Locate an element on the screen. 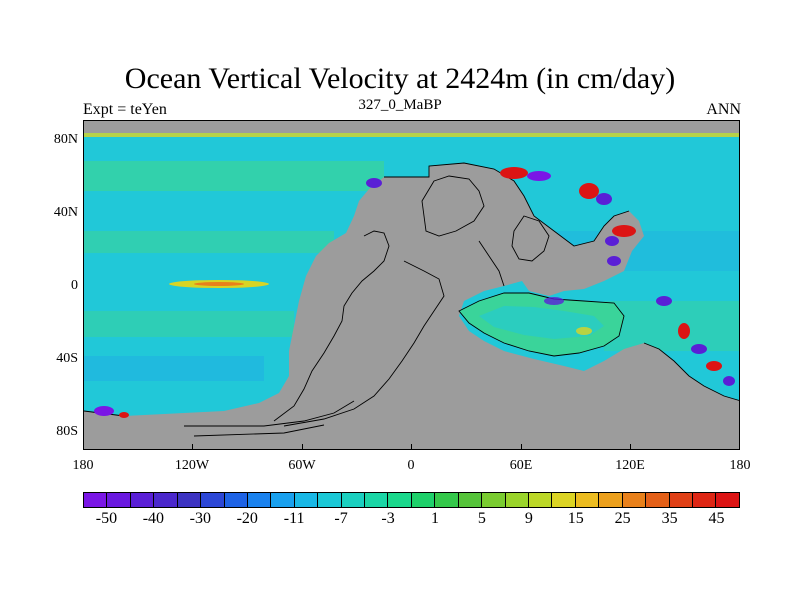 The height and width of the screenshot is (600, 800). experiment-label: Expt = teYen is located at coordinates (125, 109).